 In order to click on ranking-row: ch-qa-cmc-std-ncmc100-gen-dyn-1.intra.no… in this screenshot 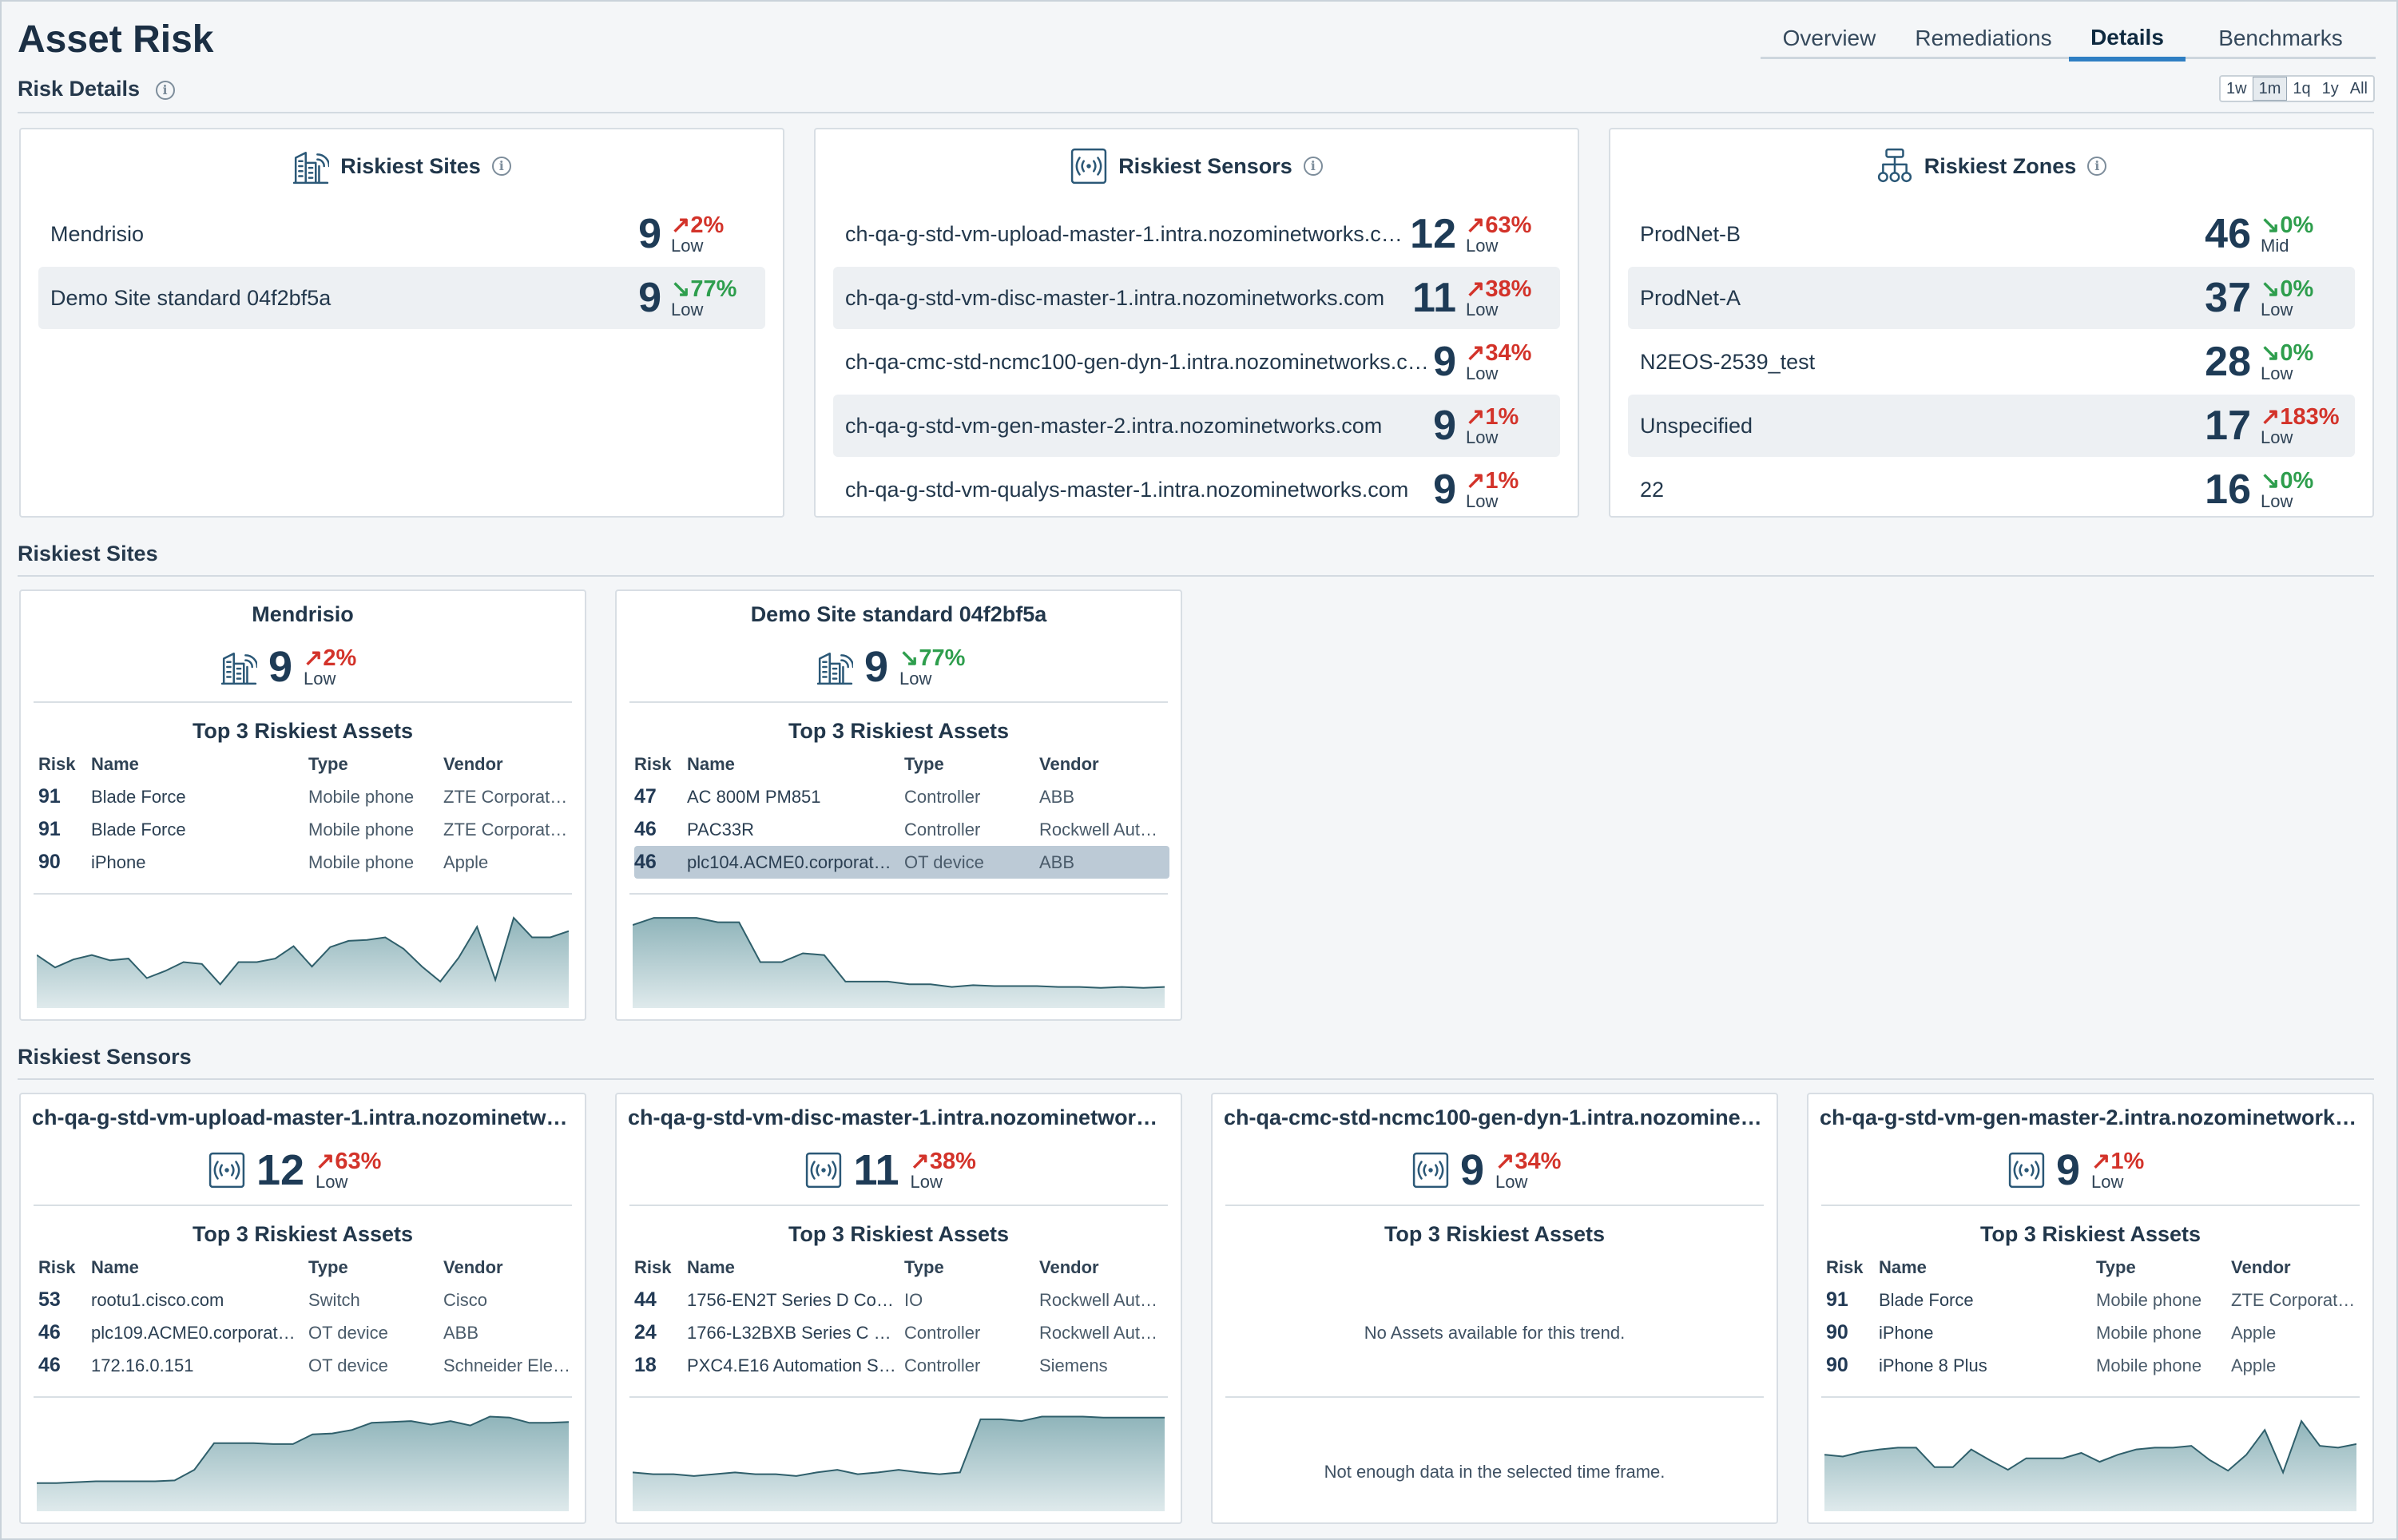, I will do `click(1196, 362)`.